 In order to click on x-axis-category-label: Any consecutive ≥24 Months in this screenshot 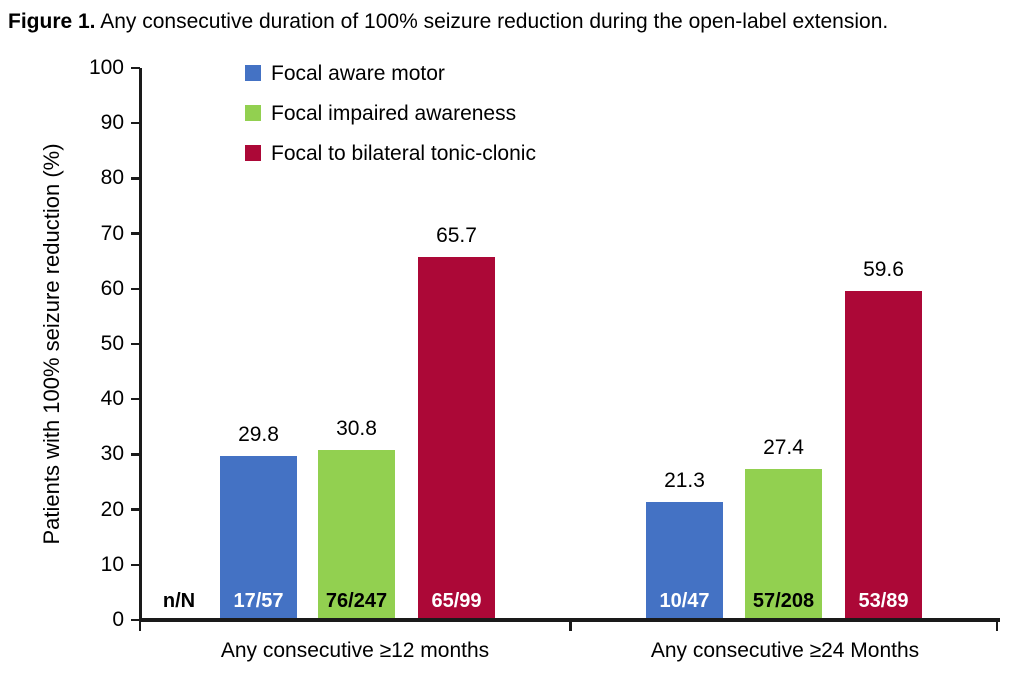, I will do `click(785, 650)`.